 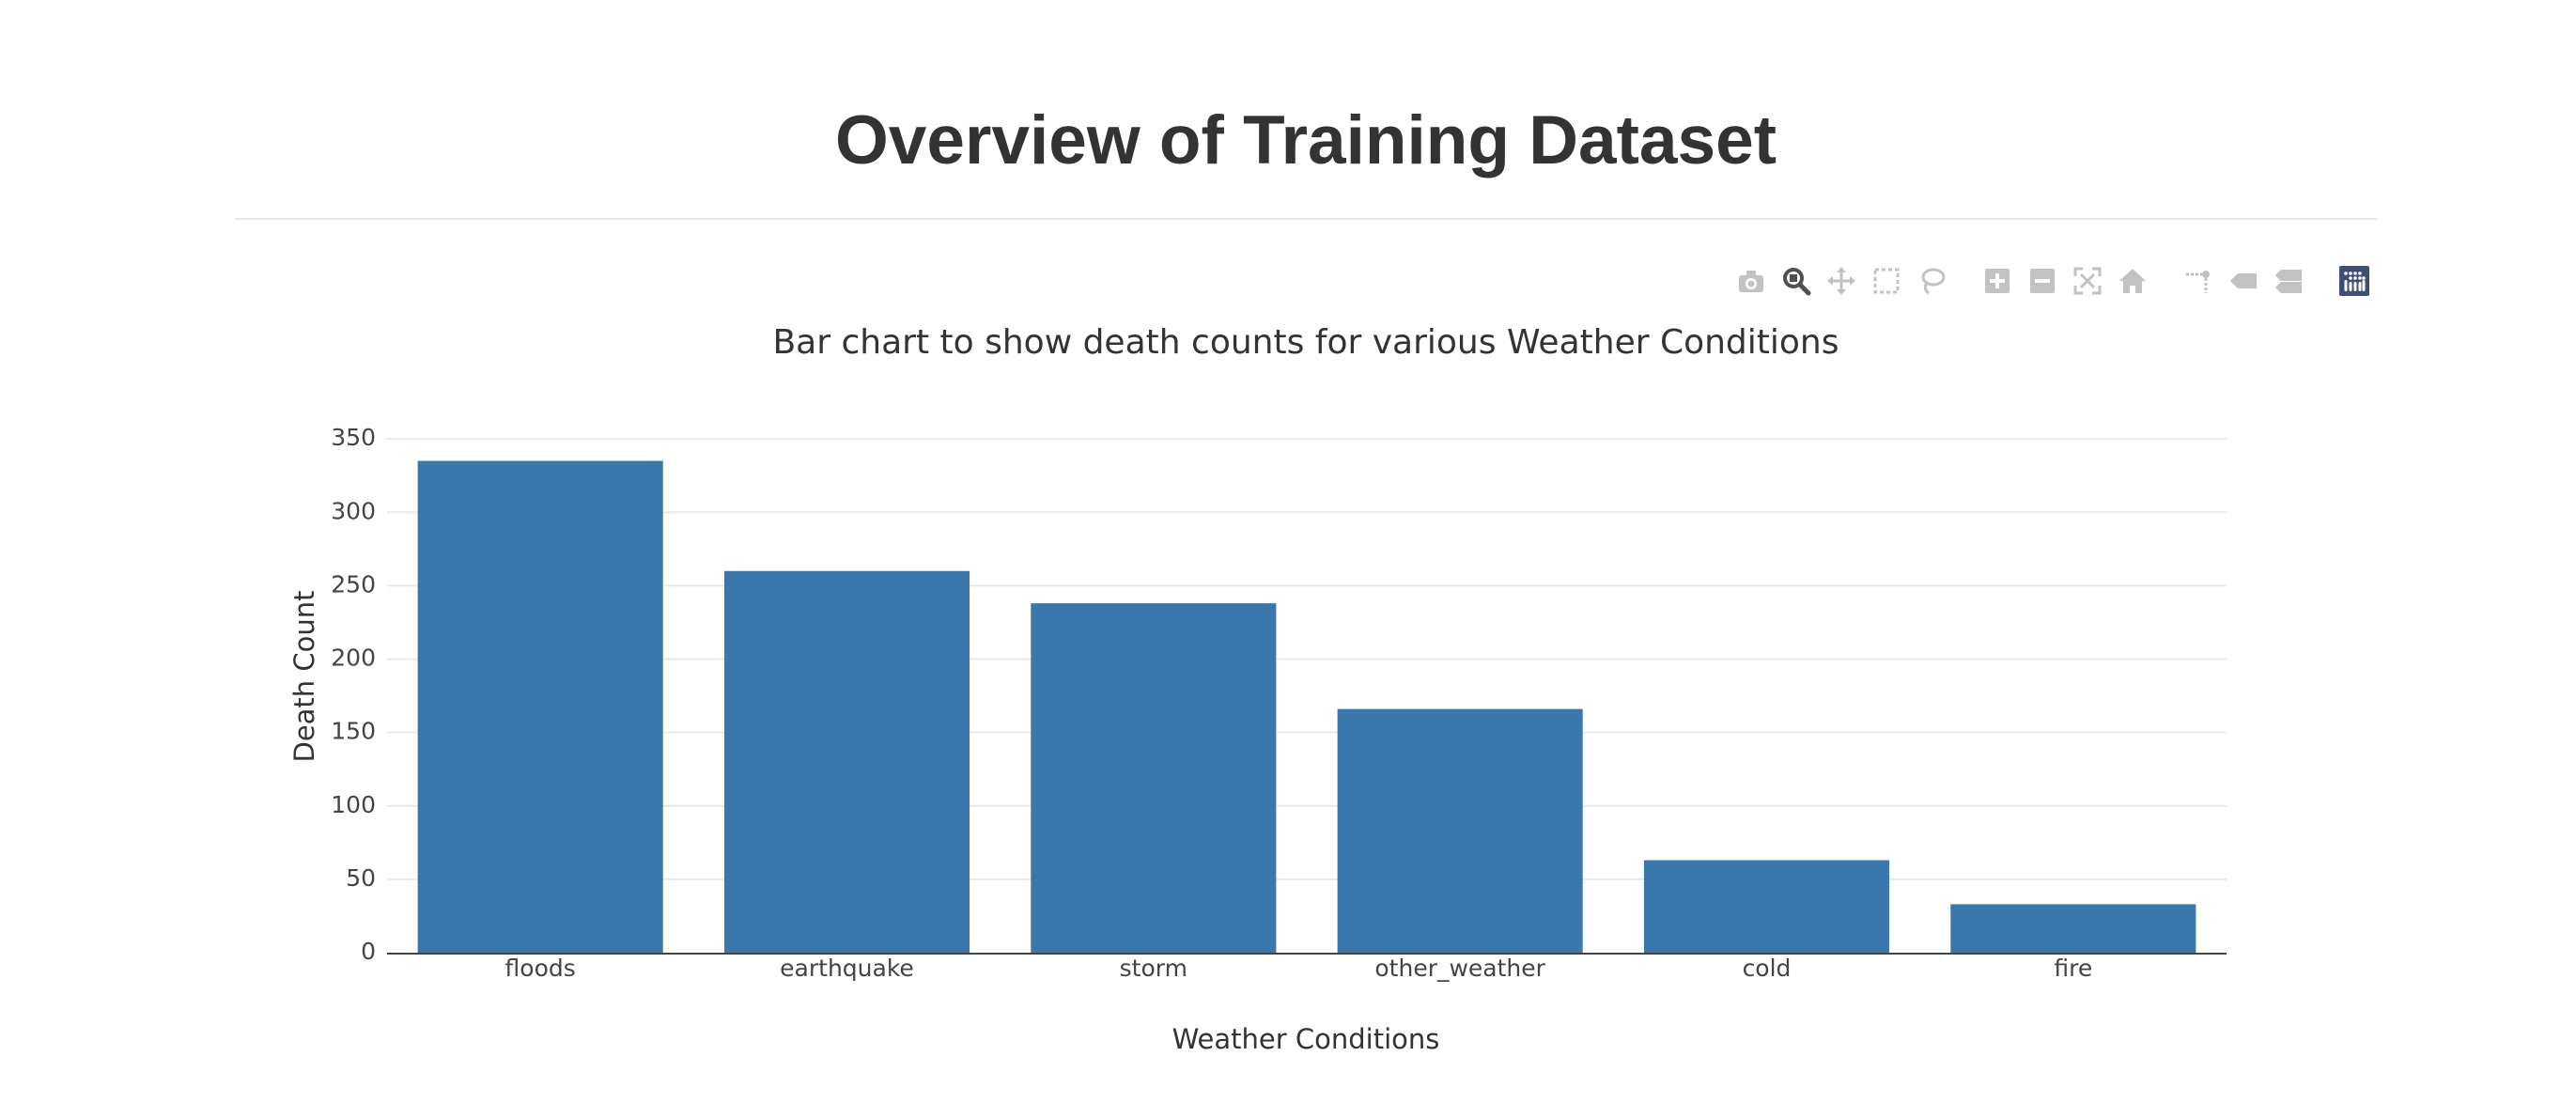 I want to click on spike-lines-button, so click(x=2198, y=281).